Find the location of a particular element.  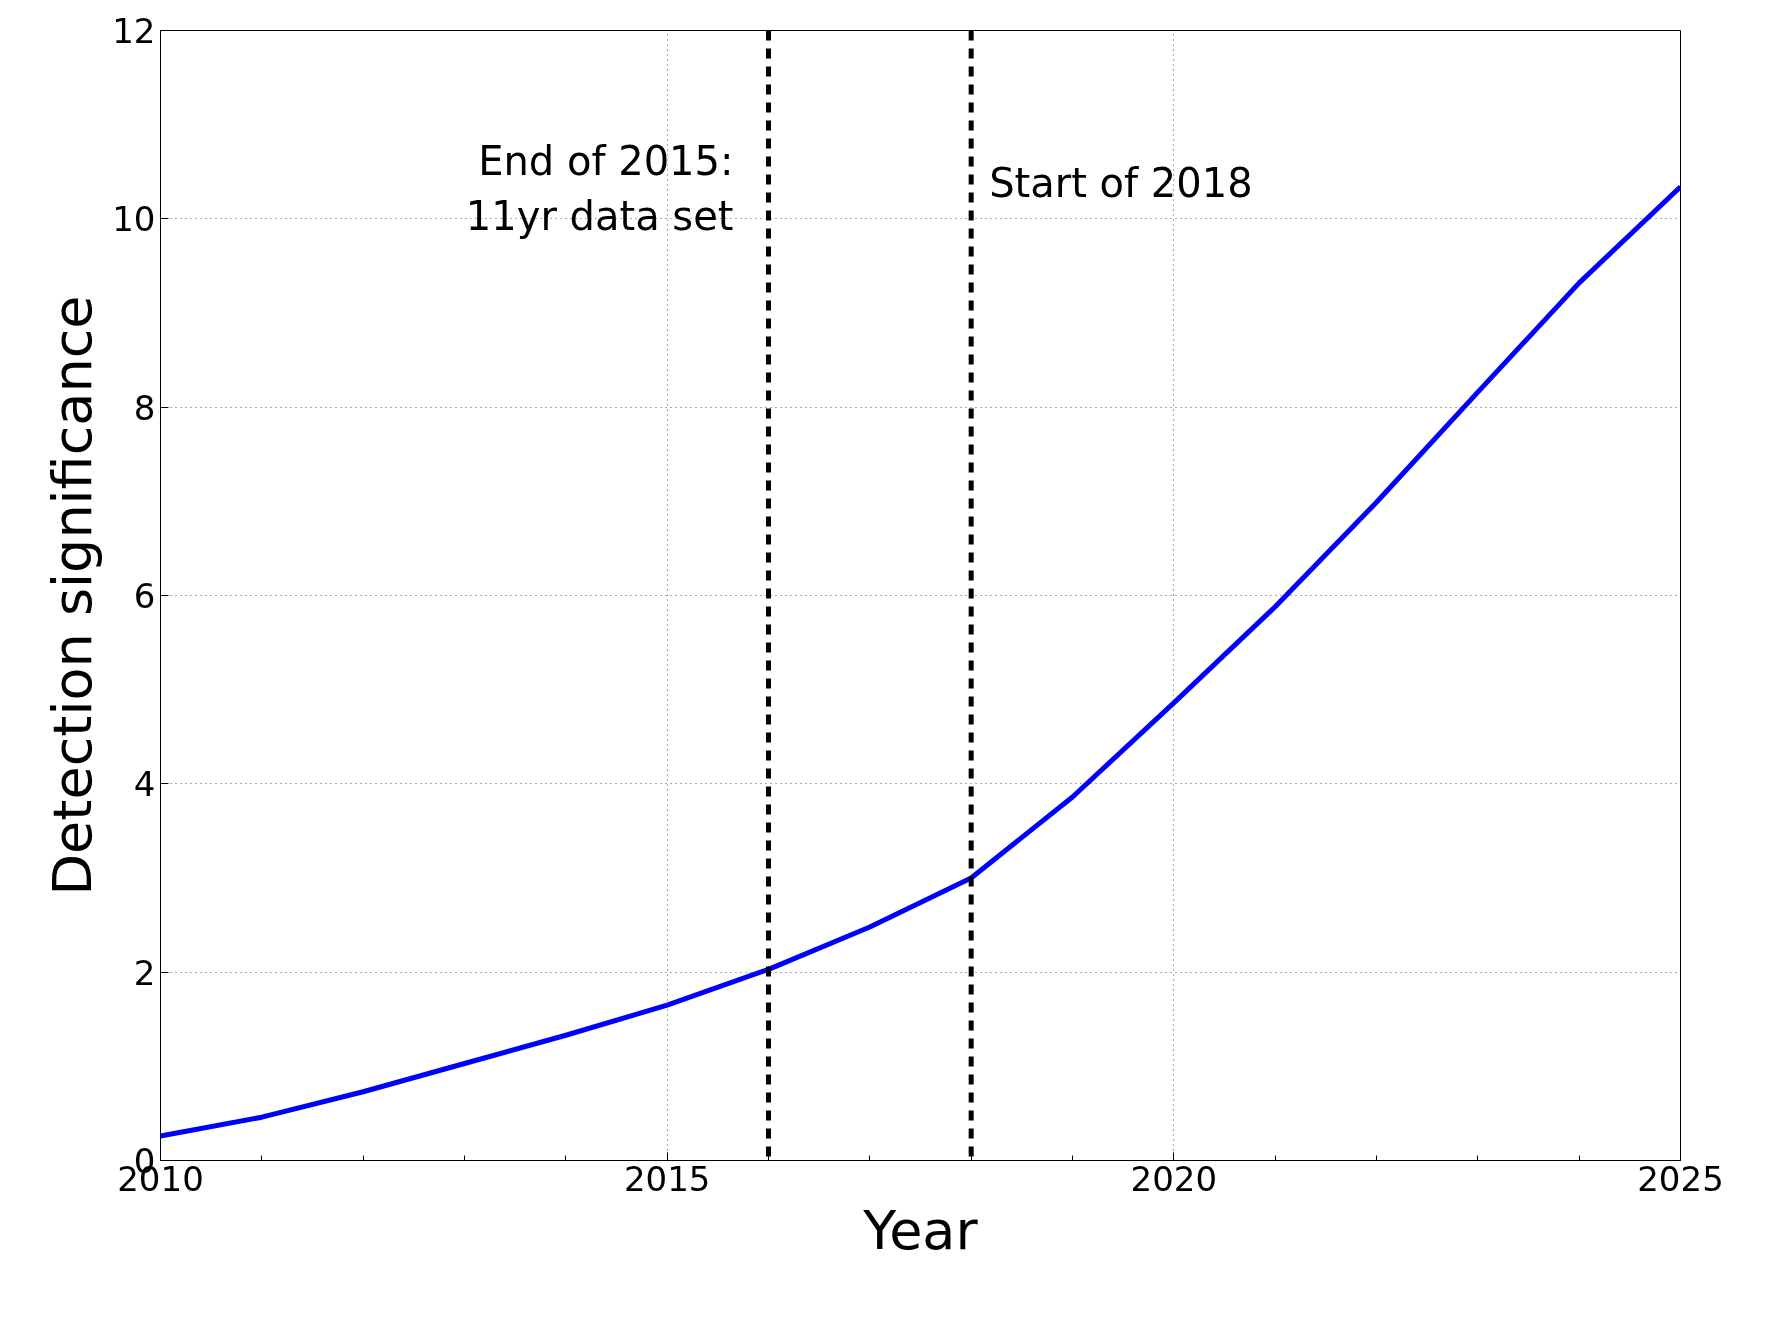

annotation: End of 2015: 11yr data set is located at coordinates (599, 188).